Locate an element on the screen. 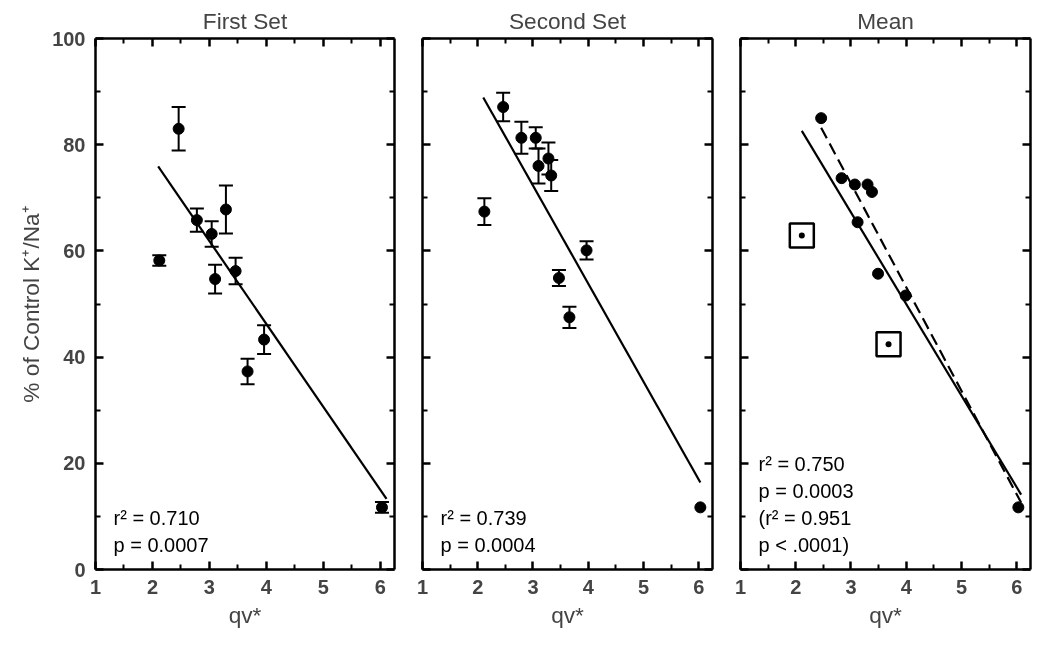  y-tick-label: 60 is located at coordinates (74, 250).